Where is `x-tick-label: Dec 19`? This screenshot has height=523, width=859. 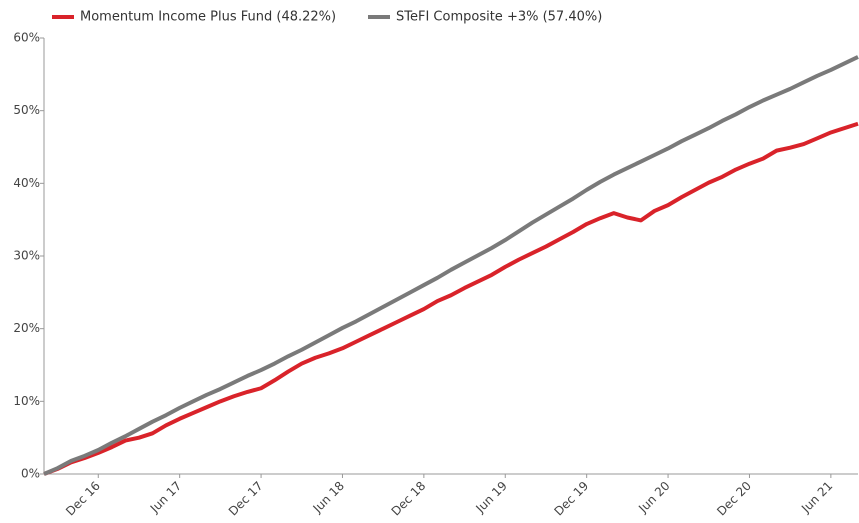
x-tick-label: Dec 19 is located at coordinates (571, 499).